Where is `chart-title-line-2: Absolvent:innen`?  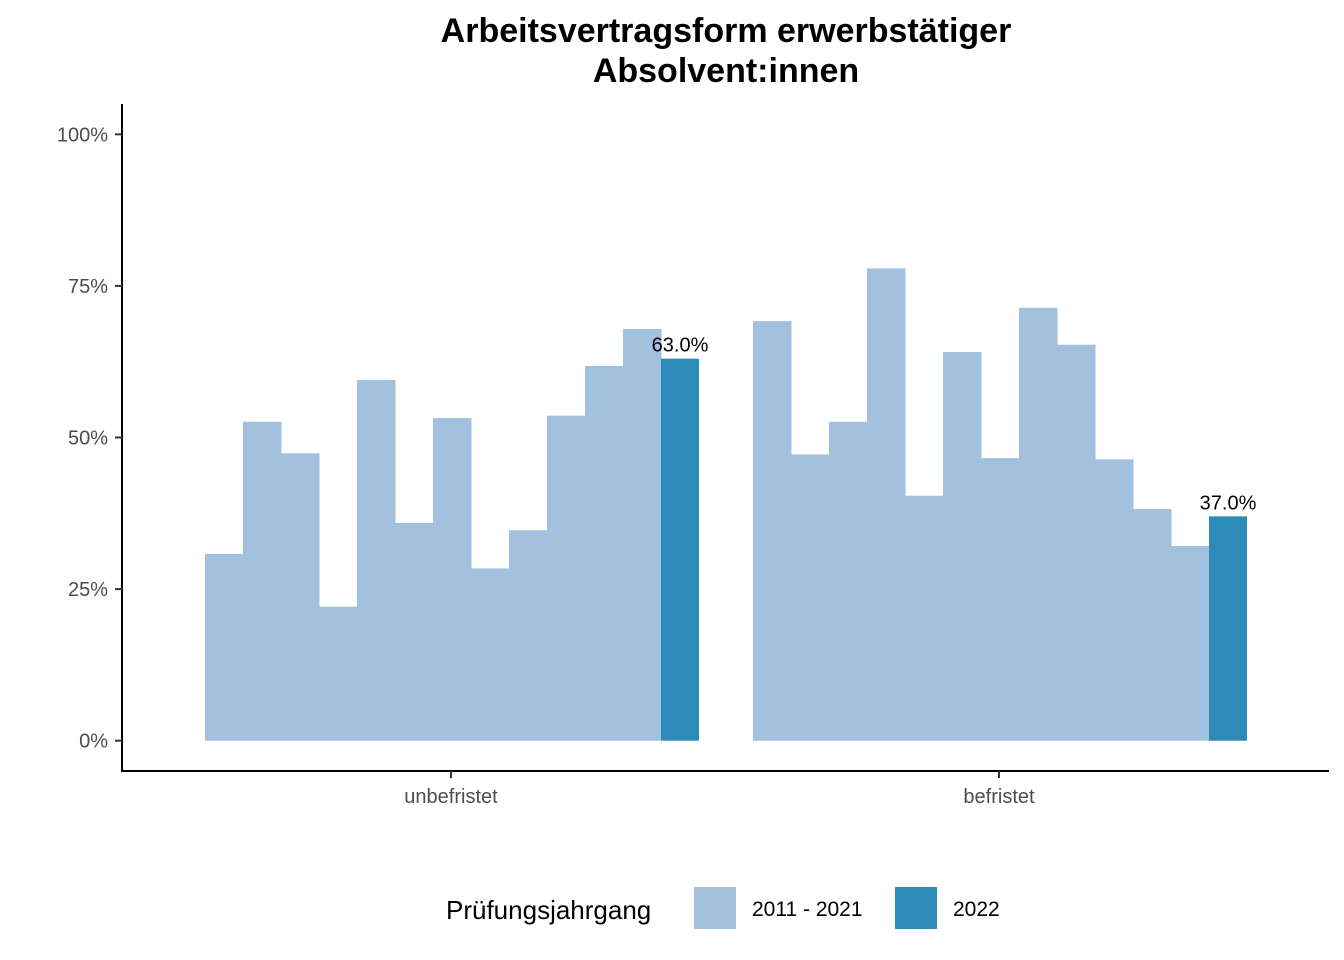 chart-title-line-2: Absolvent:innen is located at coordinates (726, 71).